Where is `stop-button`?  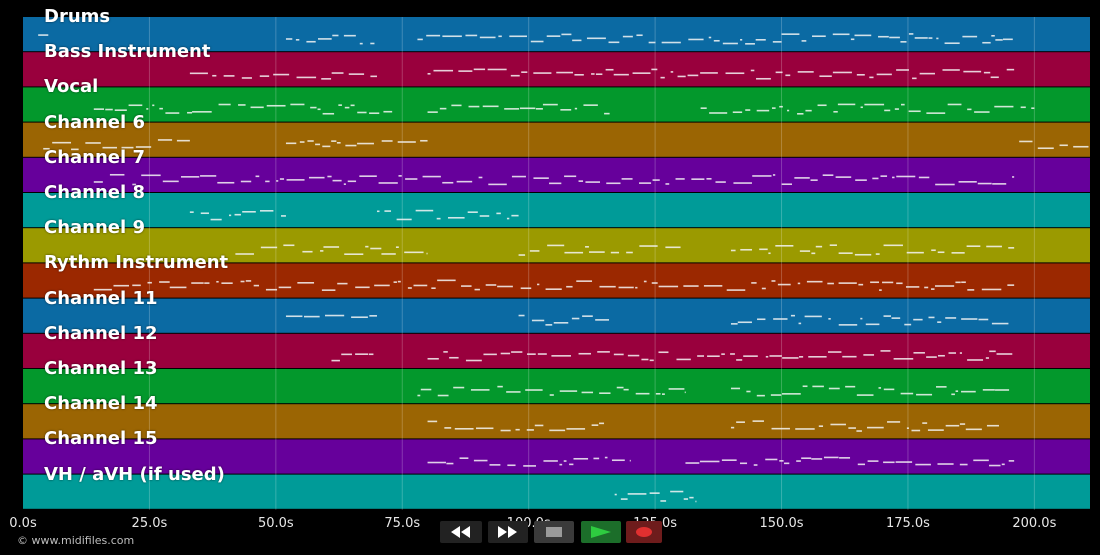 stop-button is located at coordinates (554, 532).